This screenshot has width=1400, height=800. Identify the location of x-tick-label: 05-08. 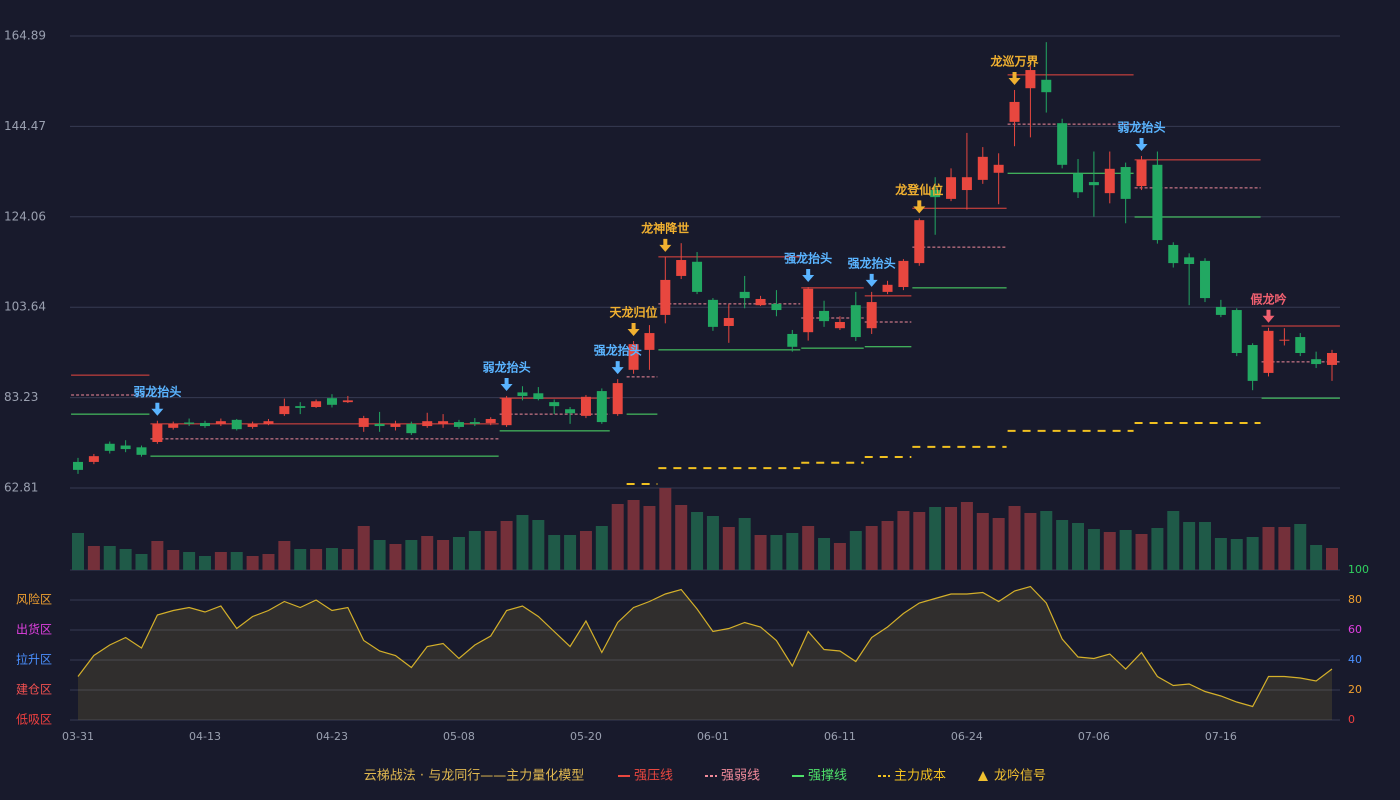
(459, 736).